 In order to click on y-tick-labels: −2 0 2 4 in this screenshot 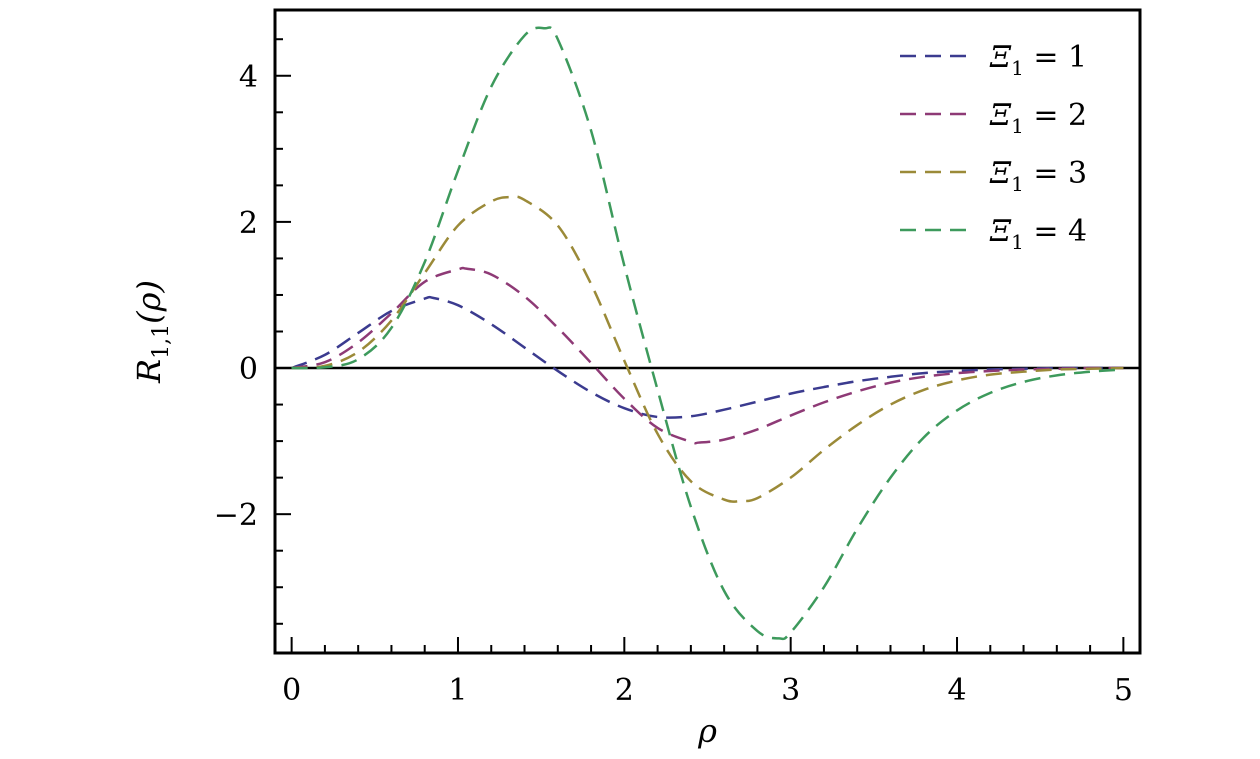, I will do `click(236, 296)`.